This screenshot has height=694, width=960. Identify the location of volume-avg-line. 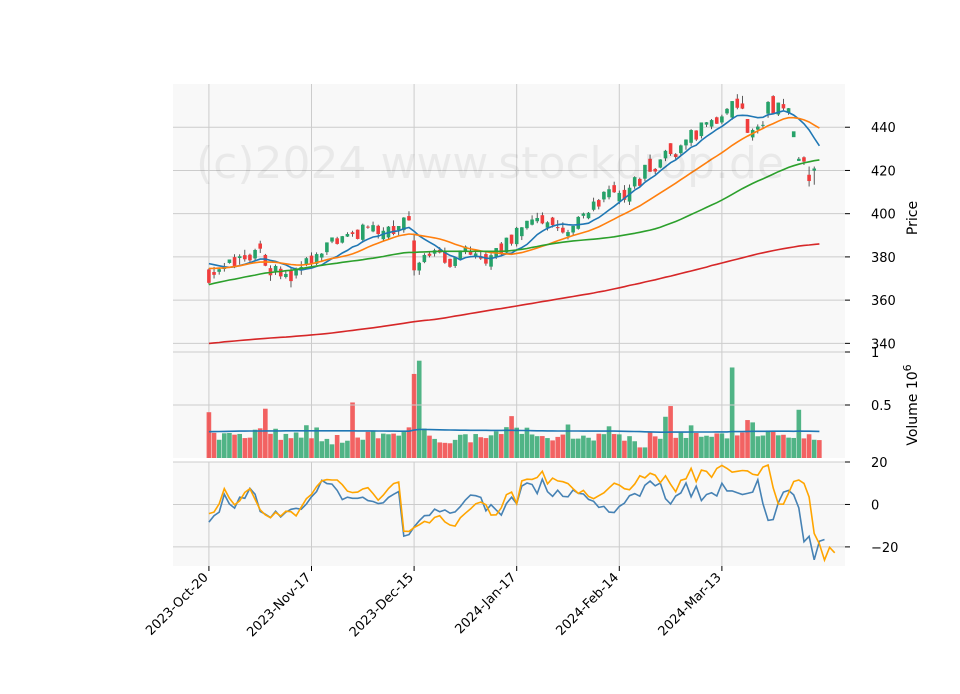
(514, 431).